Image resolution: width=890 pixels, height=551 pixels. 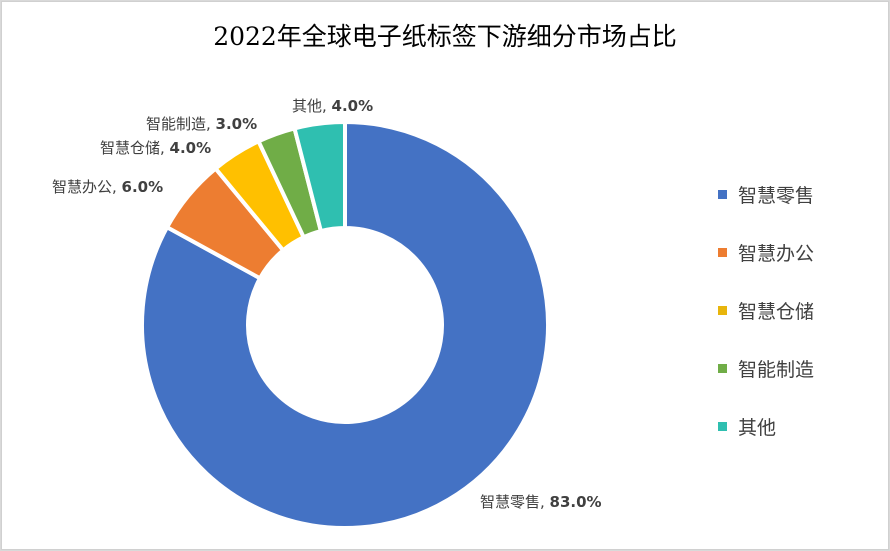 What do you see at coordinates (181, 124) in the screenshot?
I see `label-name: 智能制造,` at bounding box center [181, 124].